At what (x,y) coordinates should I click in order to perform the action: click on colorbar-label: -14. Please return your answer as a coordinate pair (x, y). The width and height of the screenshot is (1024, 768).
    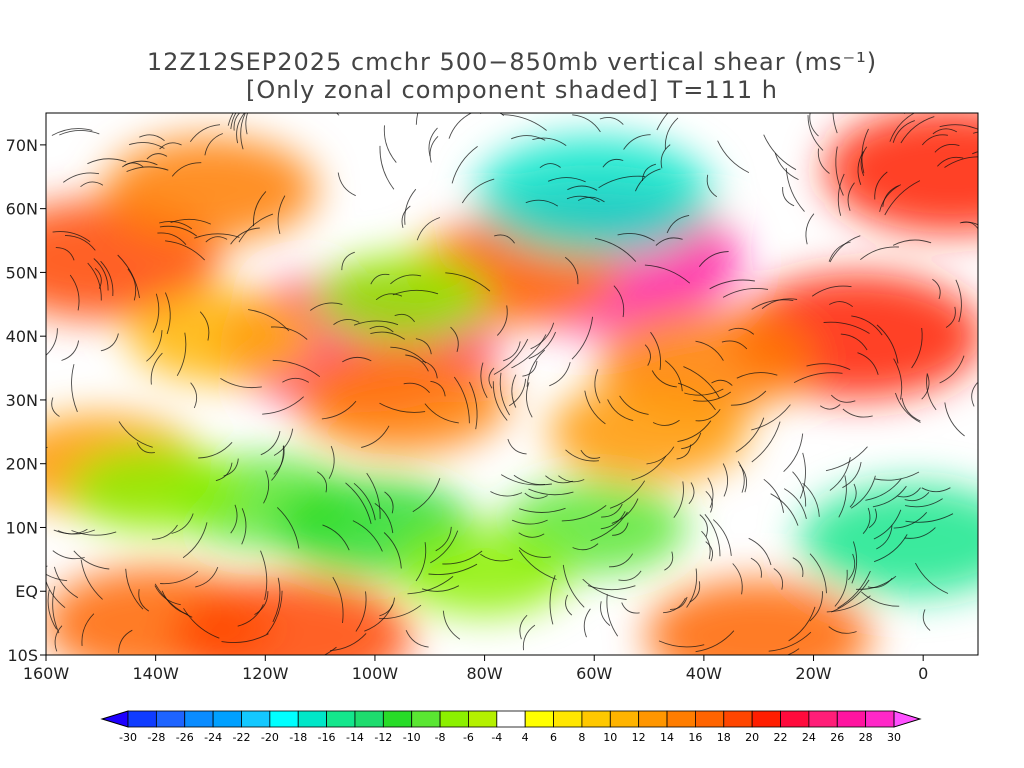
    Looking at the image, I should click on (355, 737).